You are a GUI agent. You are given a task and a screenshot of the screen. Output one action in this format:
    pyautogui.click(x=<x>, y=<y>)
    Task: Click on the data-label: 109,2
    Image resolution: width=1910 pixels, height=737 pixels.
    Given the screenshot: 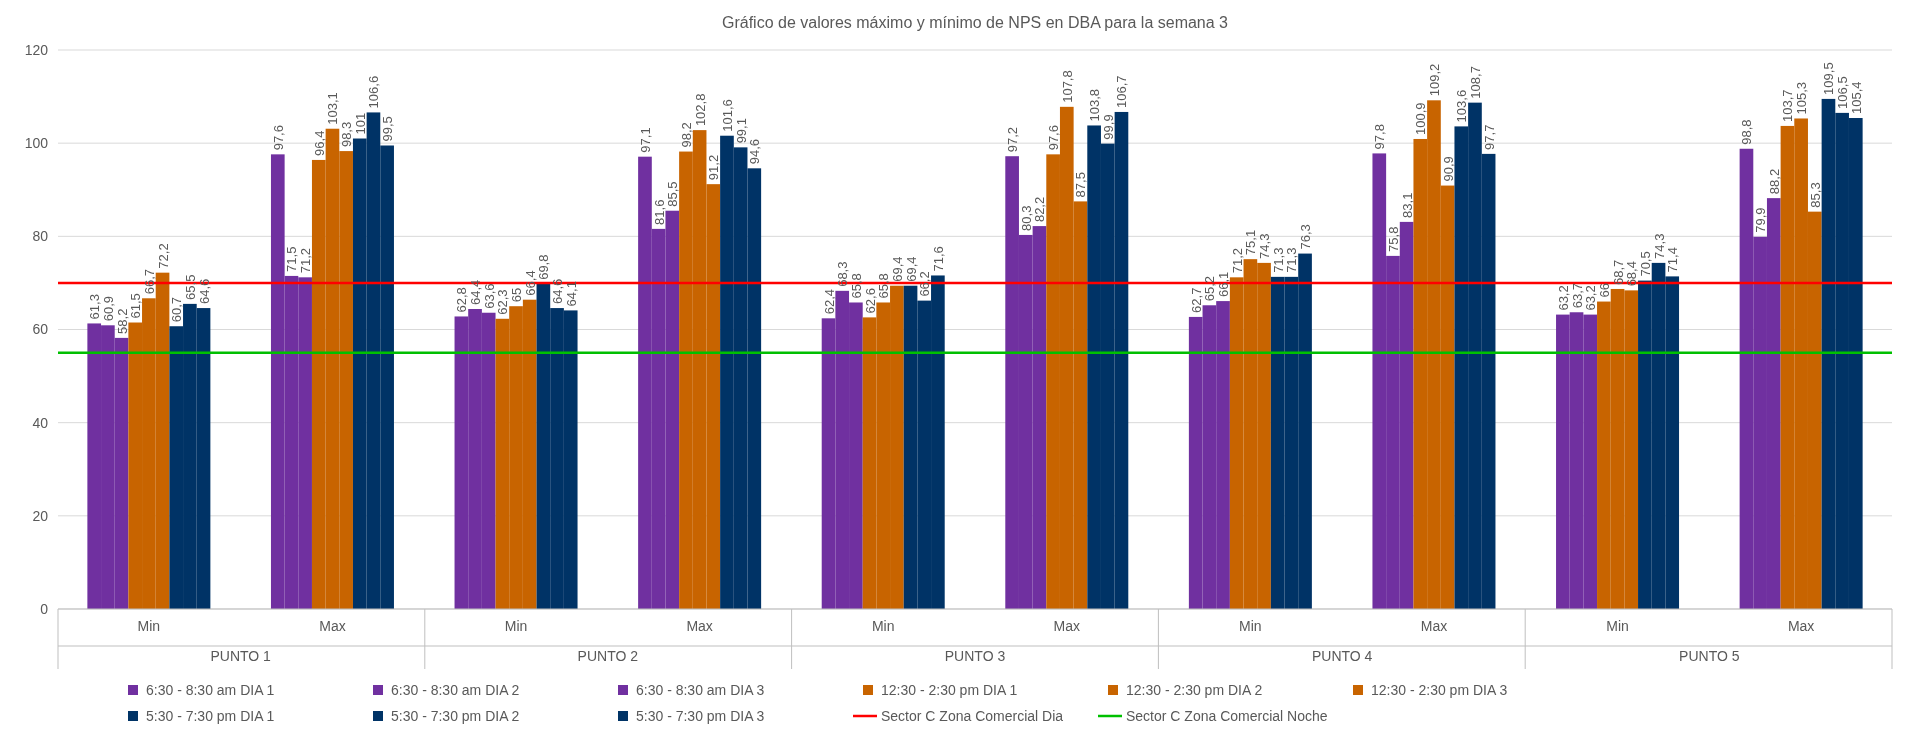 What is the action you would take?
    pyautogui.click(x=1434, y=80)
    